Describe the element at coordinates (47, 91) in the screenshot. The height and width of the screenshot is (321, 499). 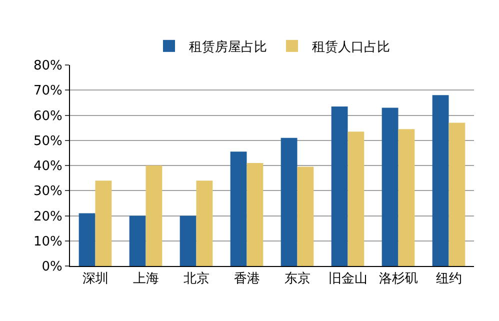
I see `y-tick-label: 70%` at that location.